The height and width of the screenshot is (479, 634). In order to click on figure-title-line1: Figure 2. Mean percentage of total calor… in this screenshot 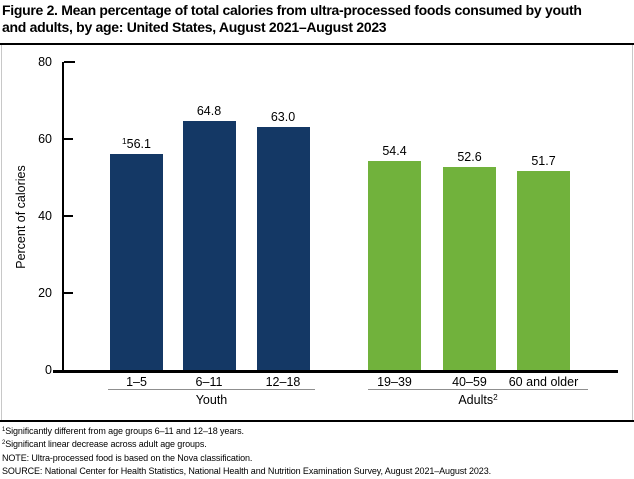, I will do `click(292, 10)`.